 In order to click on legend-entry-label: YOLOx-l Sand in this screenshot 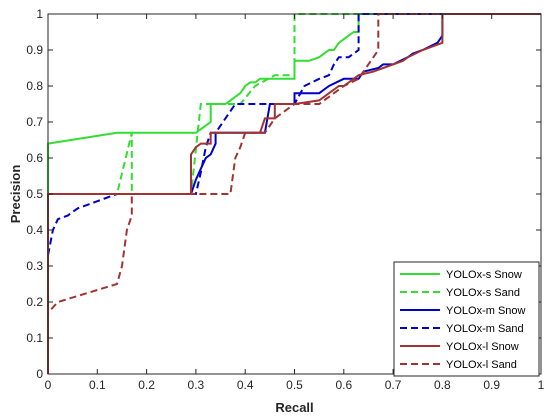, I will do `click(481, 365)`.